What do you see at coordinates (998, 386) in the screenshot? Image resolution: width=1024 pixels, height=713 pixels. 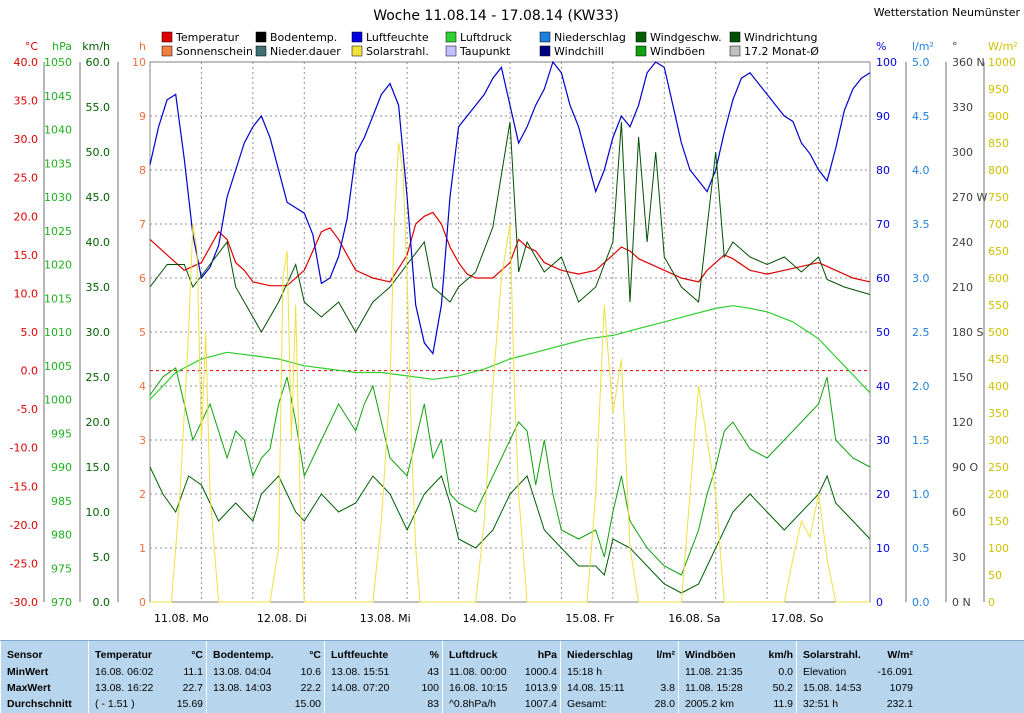 I see `solar-axis-tick: 400` at bounding box center [998, 386].